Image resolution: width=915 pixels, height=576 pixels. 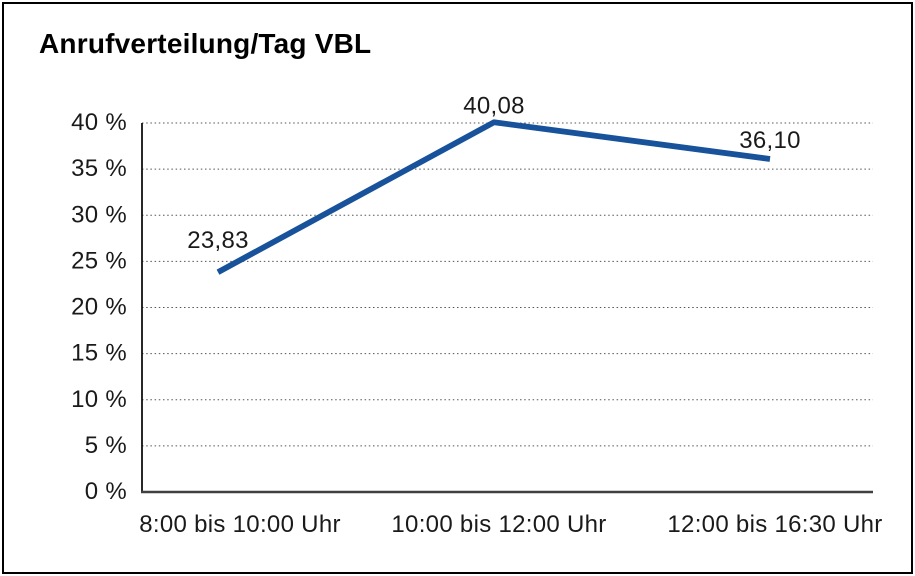 What do you see at coordinates (106, 491) in the screenshot?
I see `y-tick-label: 0 %` at bounding box center [106, 491].